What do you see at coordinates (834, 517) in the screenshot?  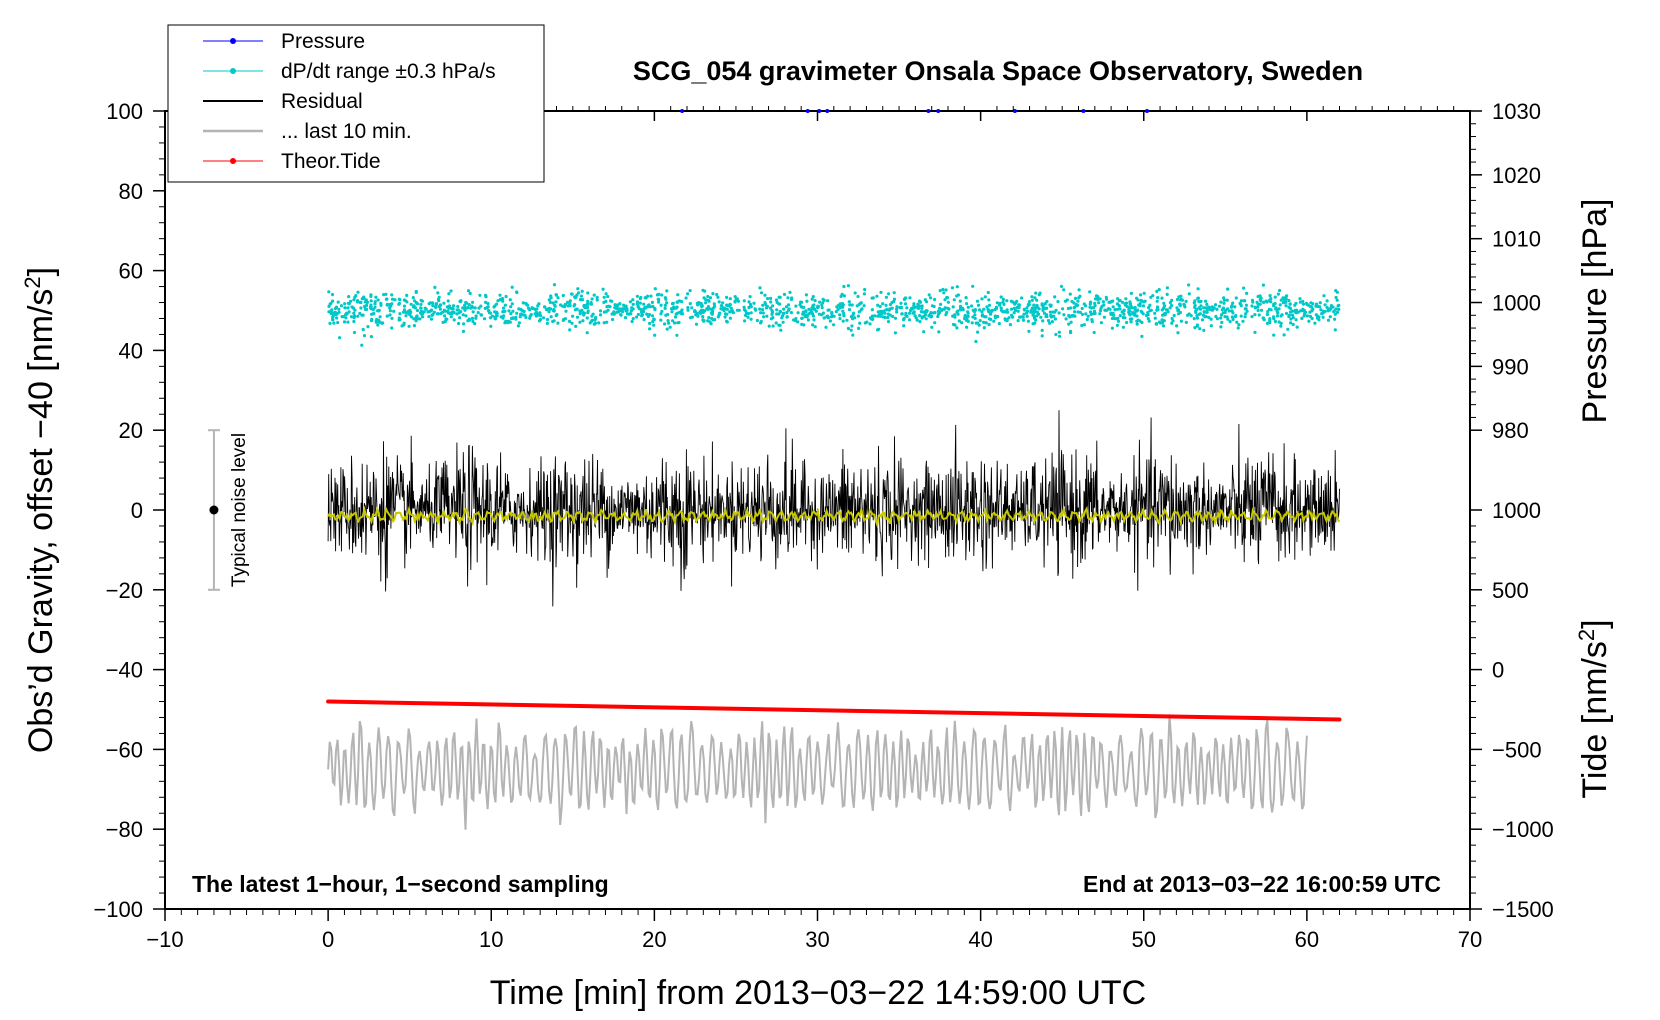 I see `residual-smoothed-line` at bounding box center [834, 517].